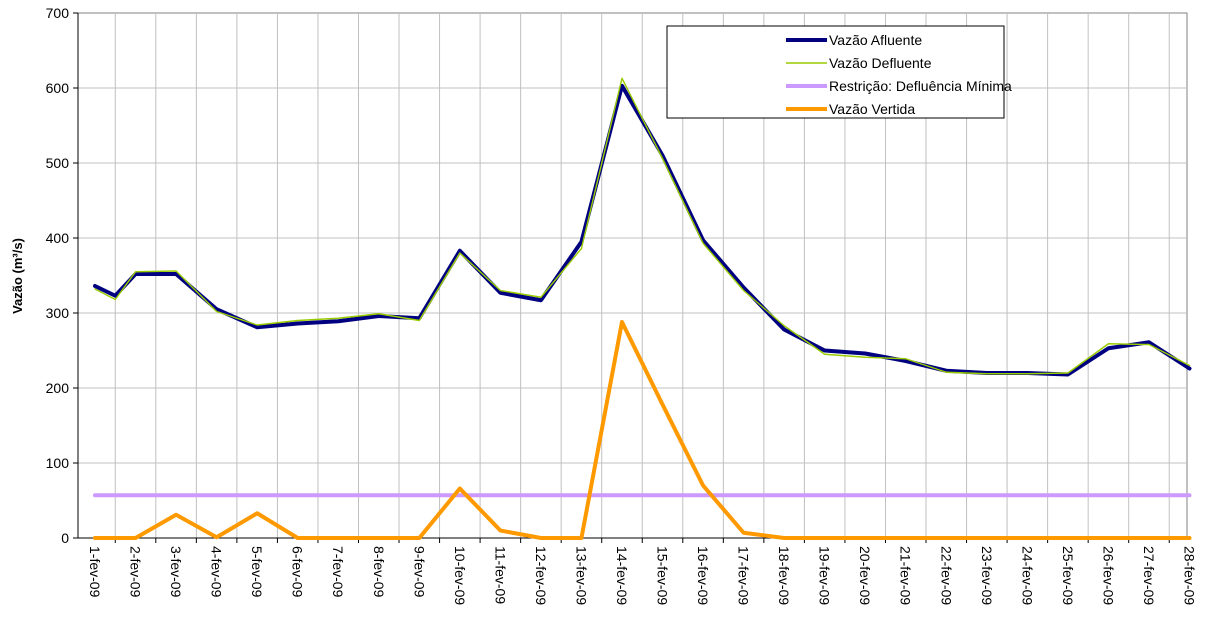 Image resolution: width=1213 pixels, height=622 pixels. What do you see at coordinates (1027, 575) in the screenshot?
I see `x-tick-label: 24-fev-09` at bounding box center [1027, 575].